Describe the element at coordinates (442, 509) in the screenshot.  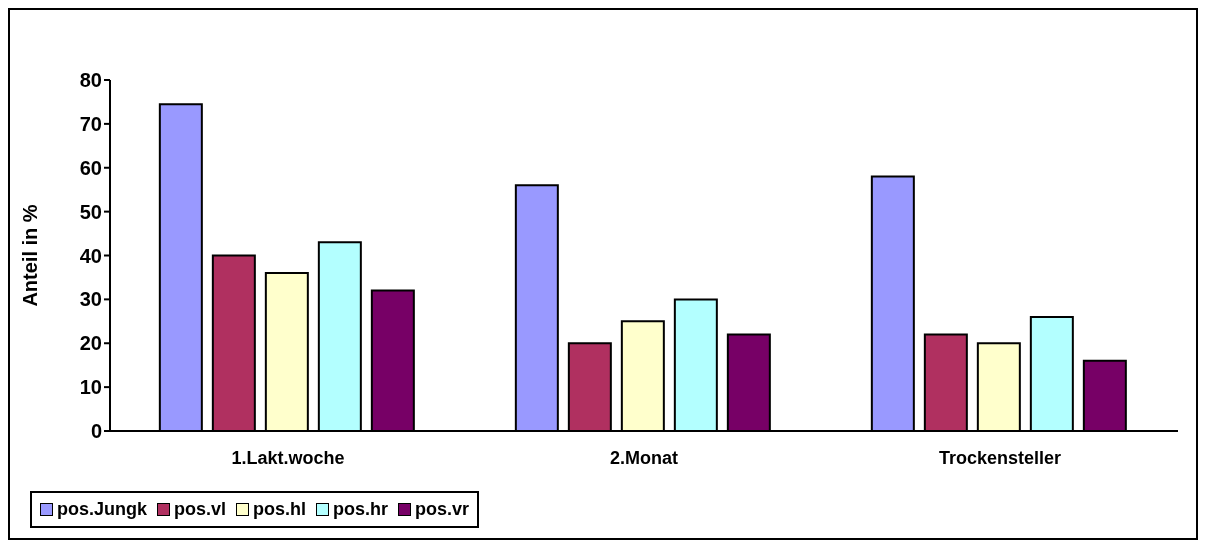
I see `legend-label: pos.vr` at that location.